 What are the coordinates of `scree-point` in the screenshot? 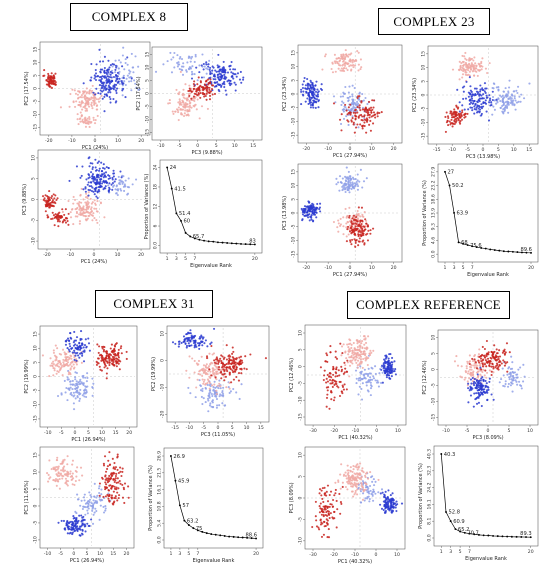 It's located at (184, 520).